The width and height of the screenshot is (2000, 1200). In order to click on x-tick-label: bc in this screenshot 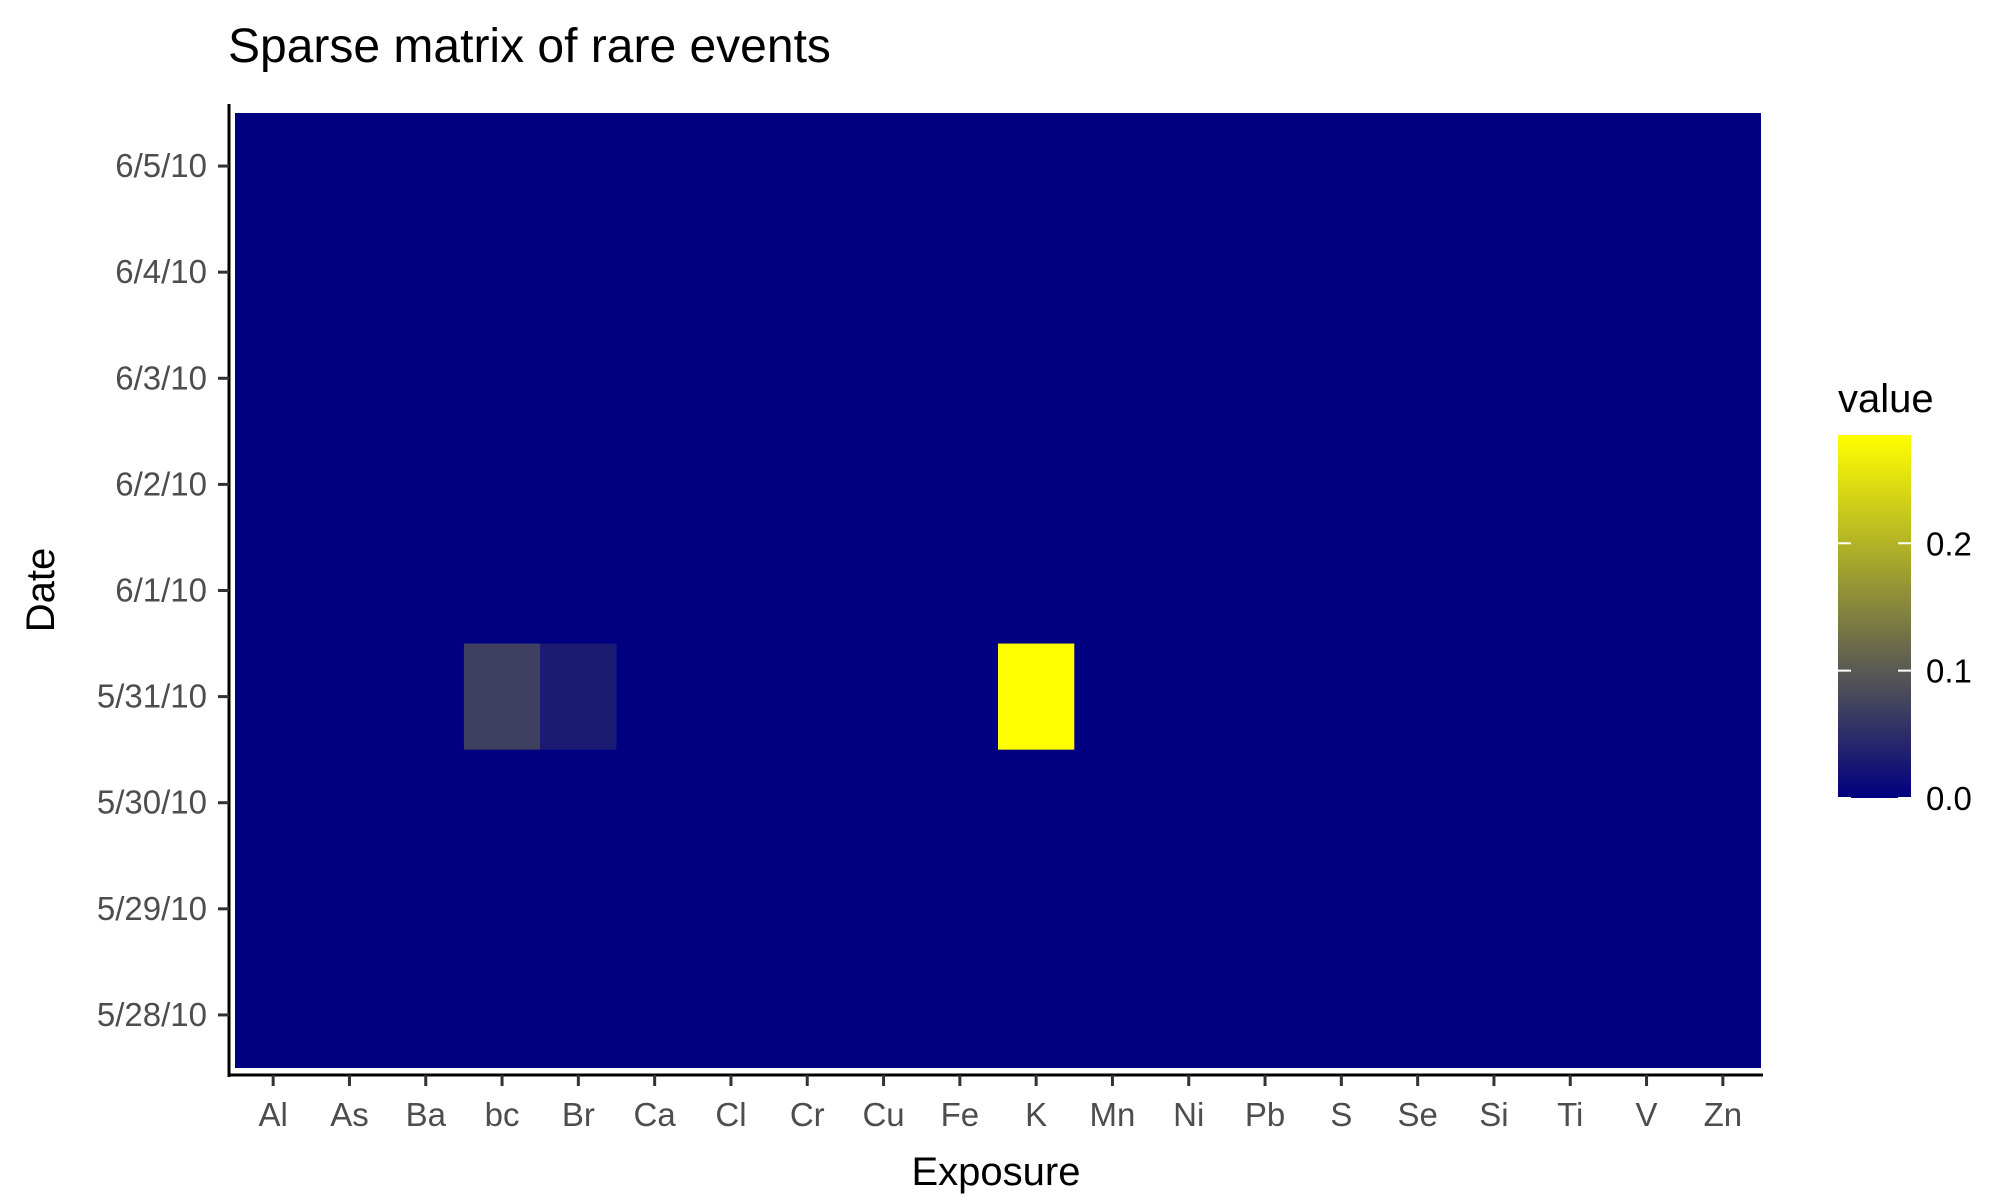, I will do `click(502, 1114)`.